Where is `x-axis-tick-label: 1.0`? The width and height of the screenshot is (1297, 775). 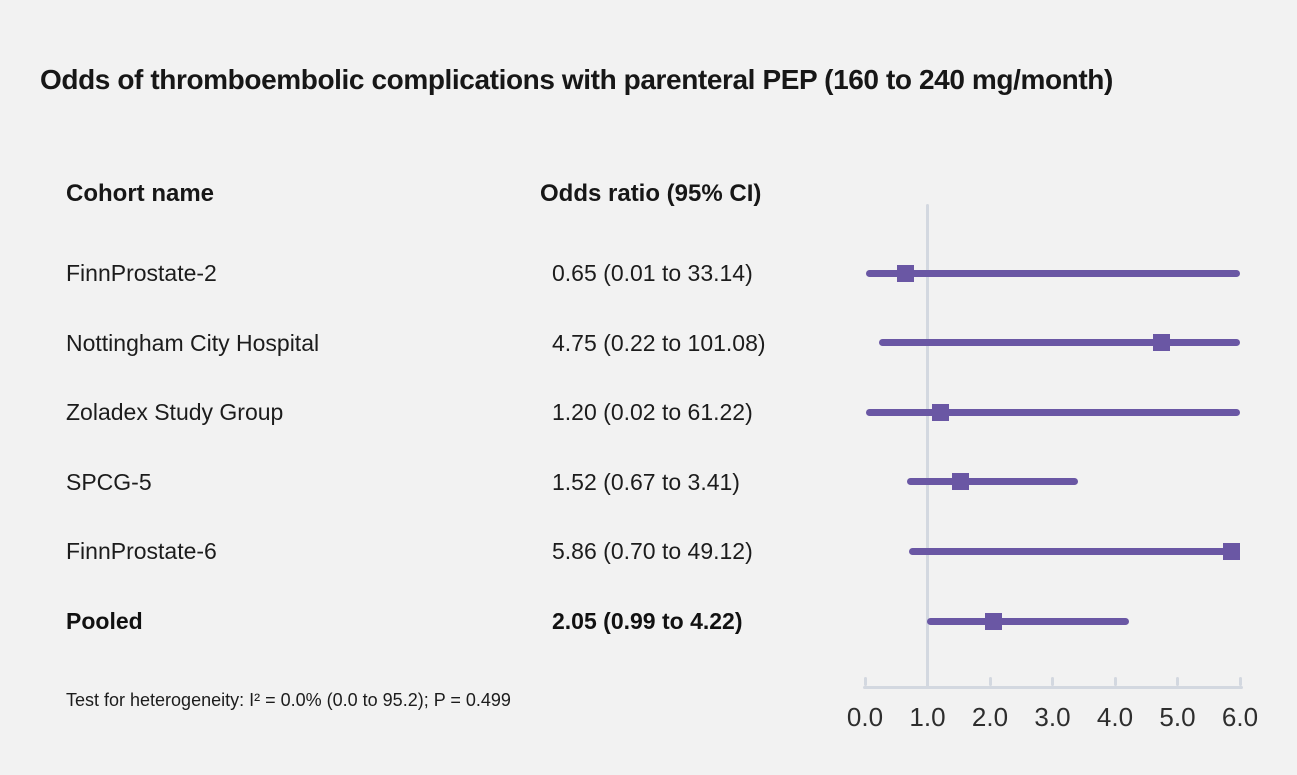
x-axis-tick-label: 1.0 is located at coordinates (927, 717).